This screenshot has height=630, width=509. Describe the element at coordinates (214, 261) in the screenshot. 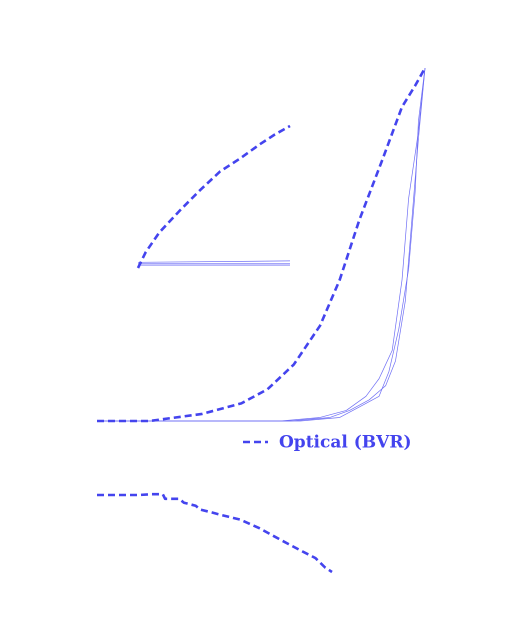

I see `thin-line` at that location.